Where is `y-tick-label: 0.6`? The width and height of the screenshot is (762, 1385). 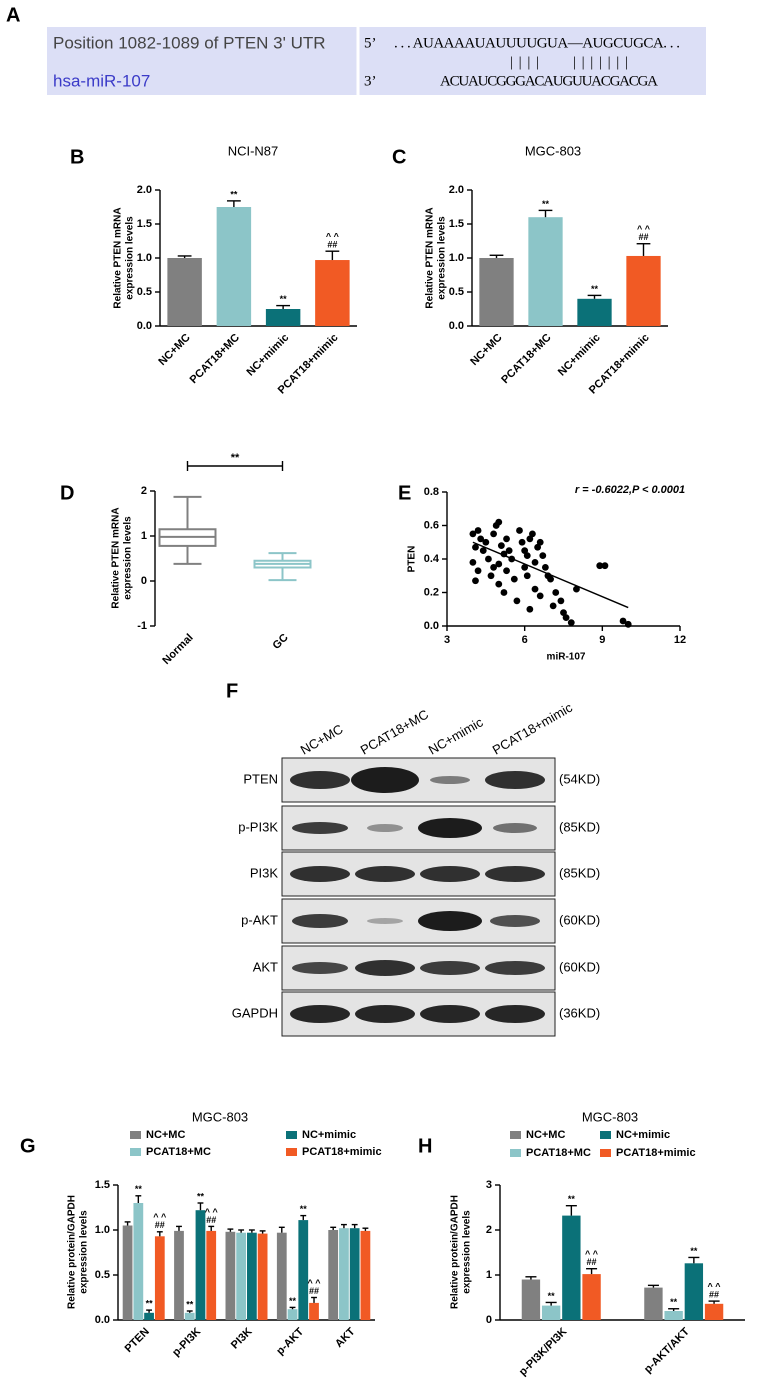
y-tick-label: 0.6 is located at coordinates (431, 525).